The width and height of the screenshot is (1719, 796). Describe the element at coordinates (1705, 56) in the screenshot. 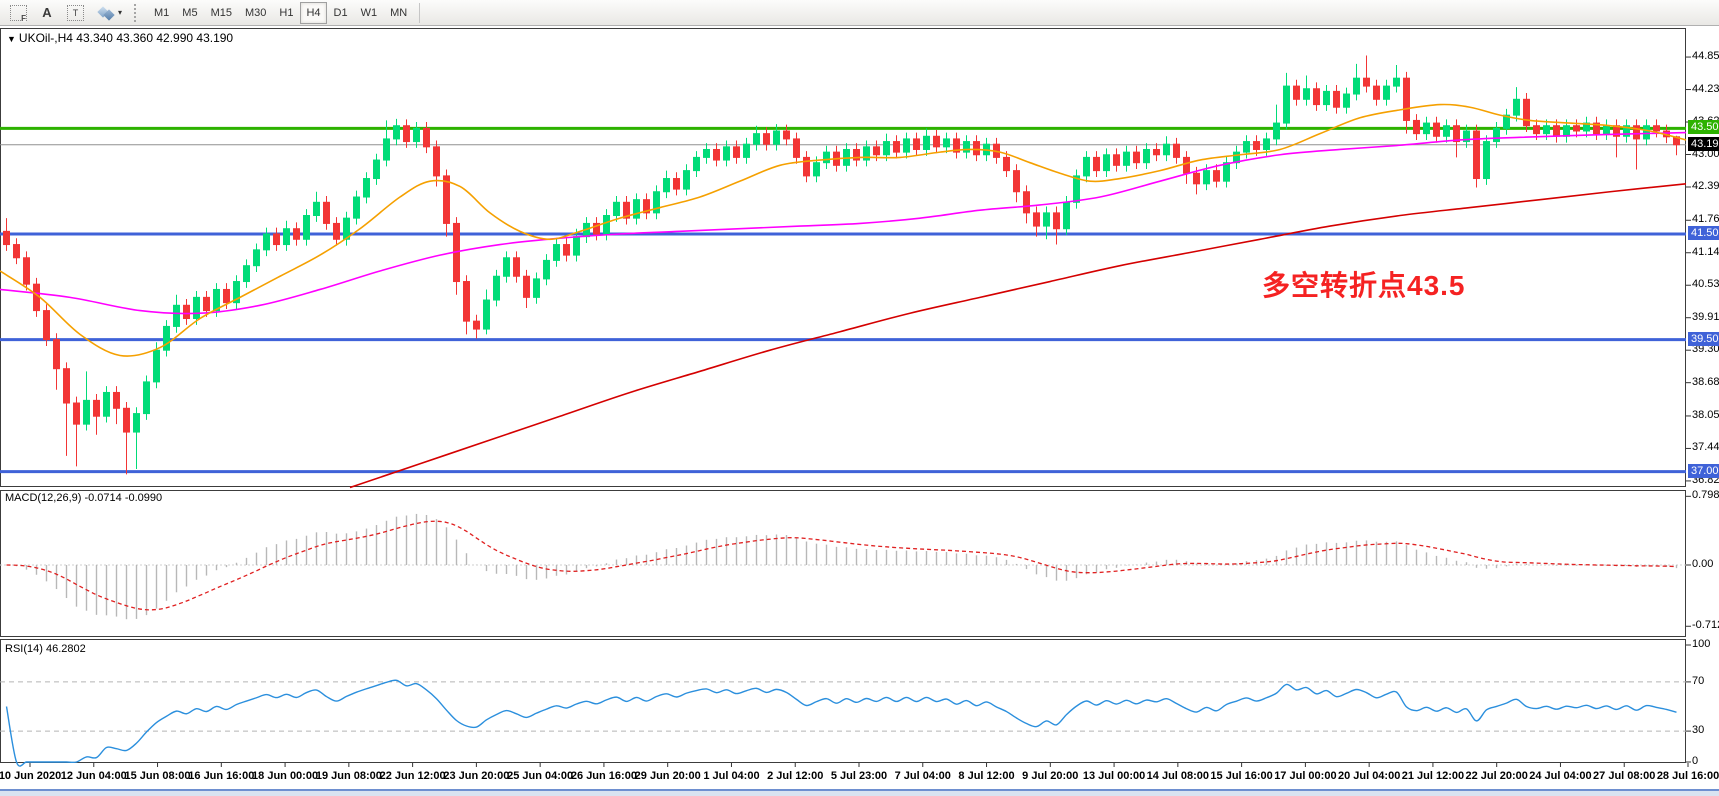

I see `price-tick-label: 44.850` at that location.